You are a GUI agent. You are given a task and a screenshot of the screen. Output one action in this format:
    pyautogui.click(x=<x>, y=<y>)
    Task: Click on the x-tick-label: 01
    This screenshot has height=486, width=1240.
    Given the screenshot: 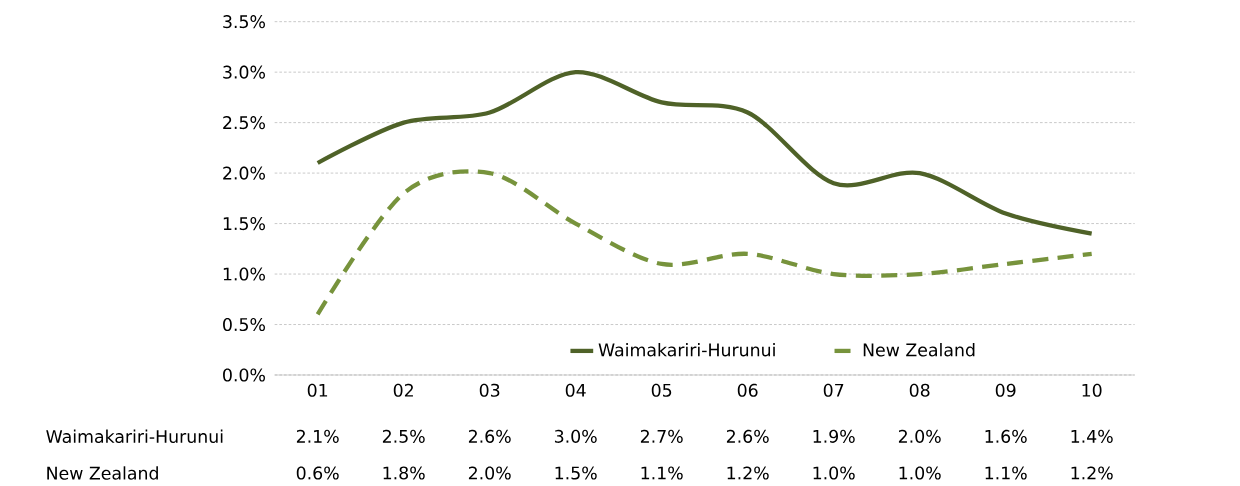 What is the action you would take?
    pyautogui.click(x=317, y=390)
    